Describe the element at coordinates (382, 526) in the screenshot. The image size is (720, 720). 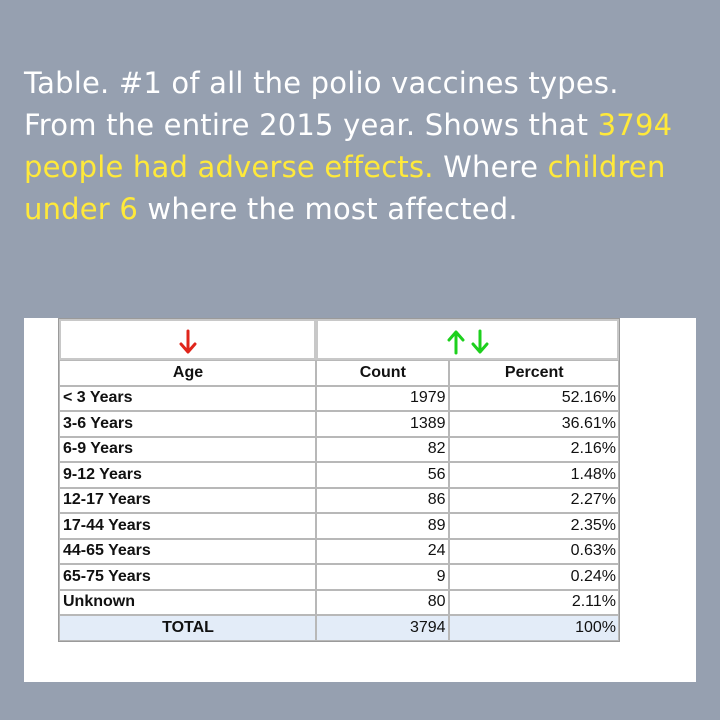
I see `count-cell: 89` at that location.